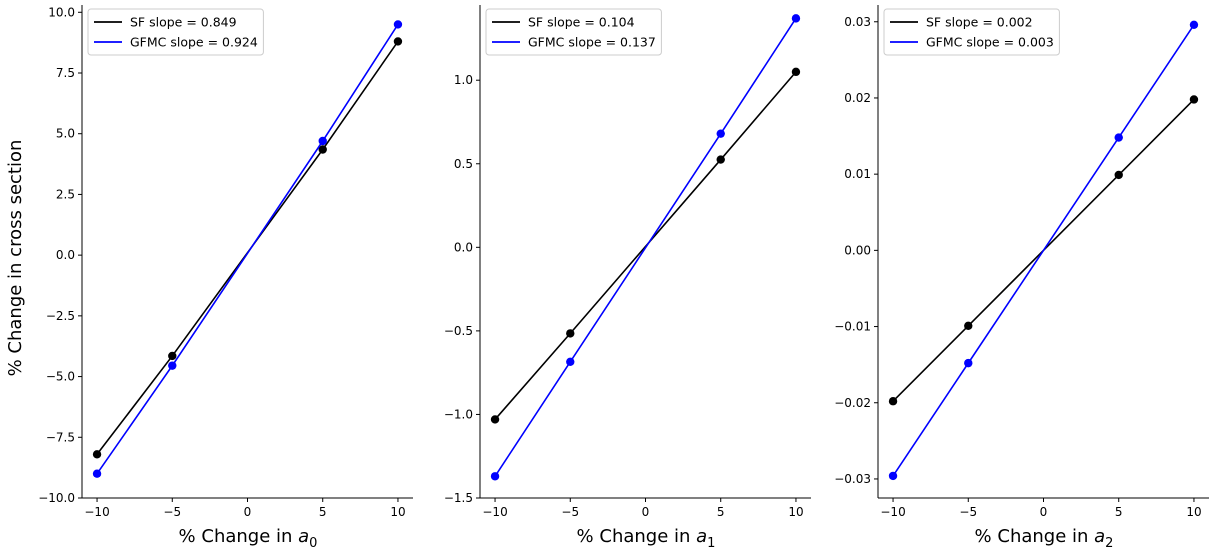  What do you see at coordinates (56, 498) in the screenshot?
I see `y-tick-label: −10.0` at bounding box center [56, 498].